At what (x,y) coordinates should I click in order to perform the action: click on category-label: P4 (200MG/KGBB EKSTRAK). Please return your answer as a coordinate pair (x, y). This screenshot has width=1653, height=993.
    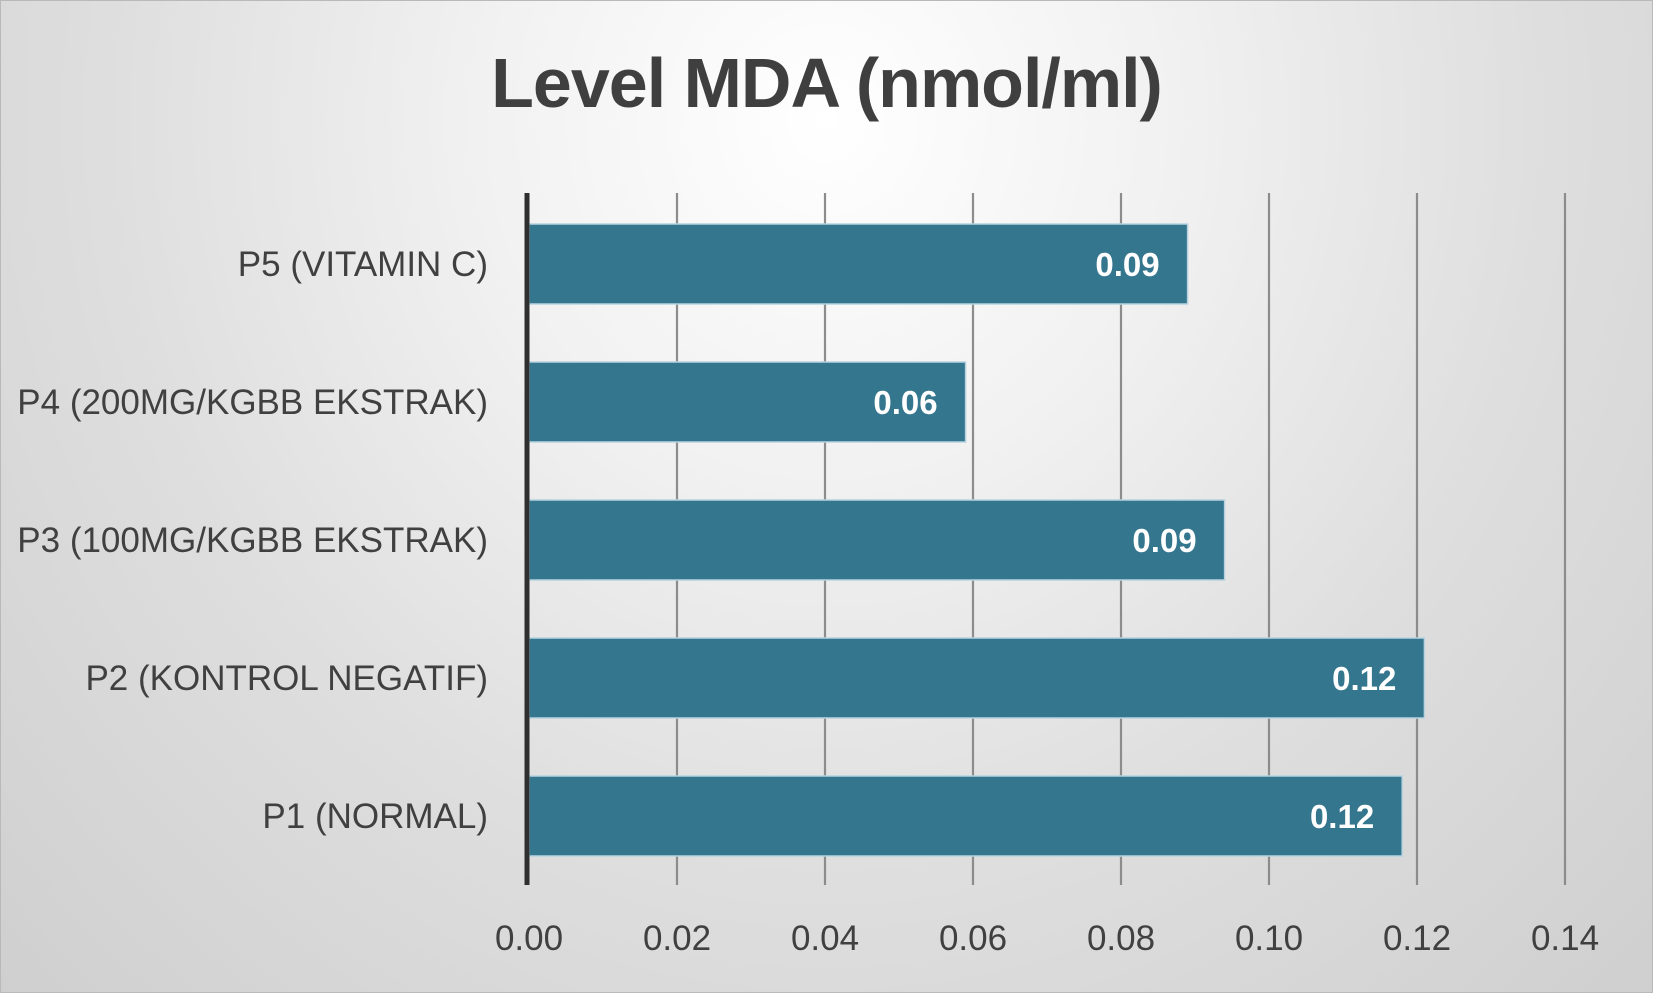
    Looking at the image, I should click on (252, 402).